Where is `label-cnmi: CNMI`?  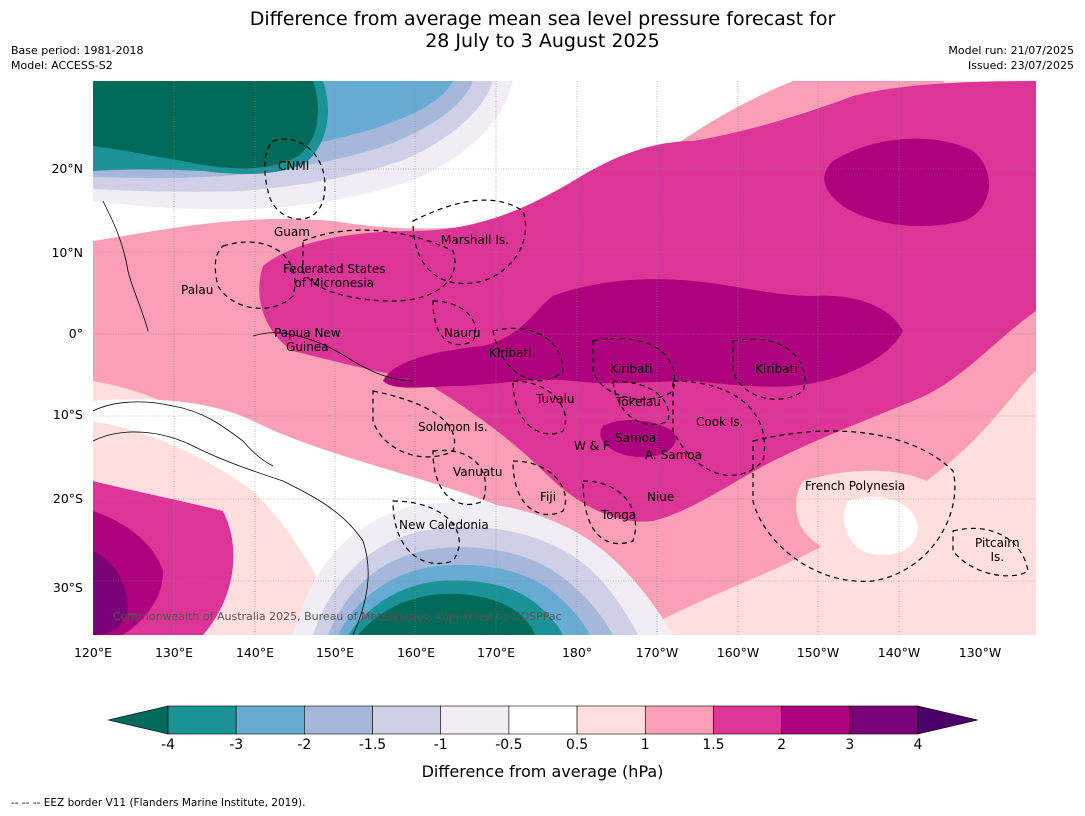 label-cnmi: CNMI is located at coordinates (294, 166).